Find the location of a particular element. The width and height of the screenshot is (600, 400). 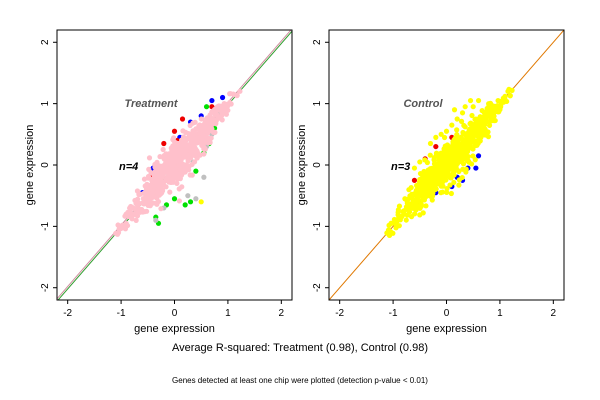

y-tick-label: -1 is located at coordinates (45, 225).